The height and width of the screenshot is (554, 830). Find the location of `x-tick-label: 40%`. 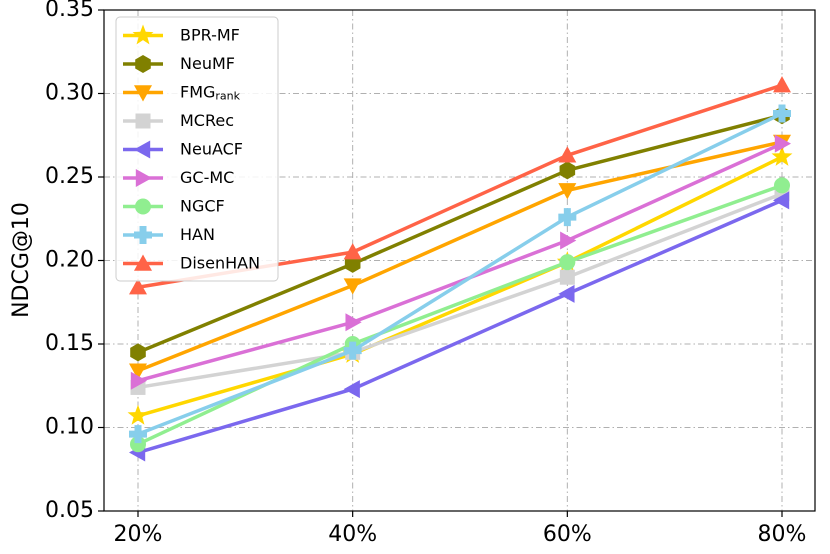

x-tick-label: 40% is located at coordinates (352, 534).